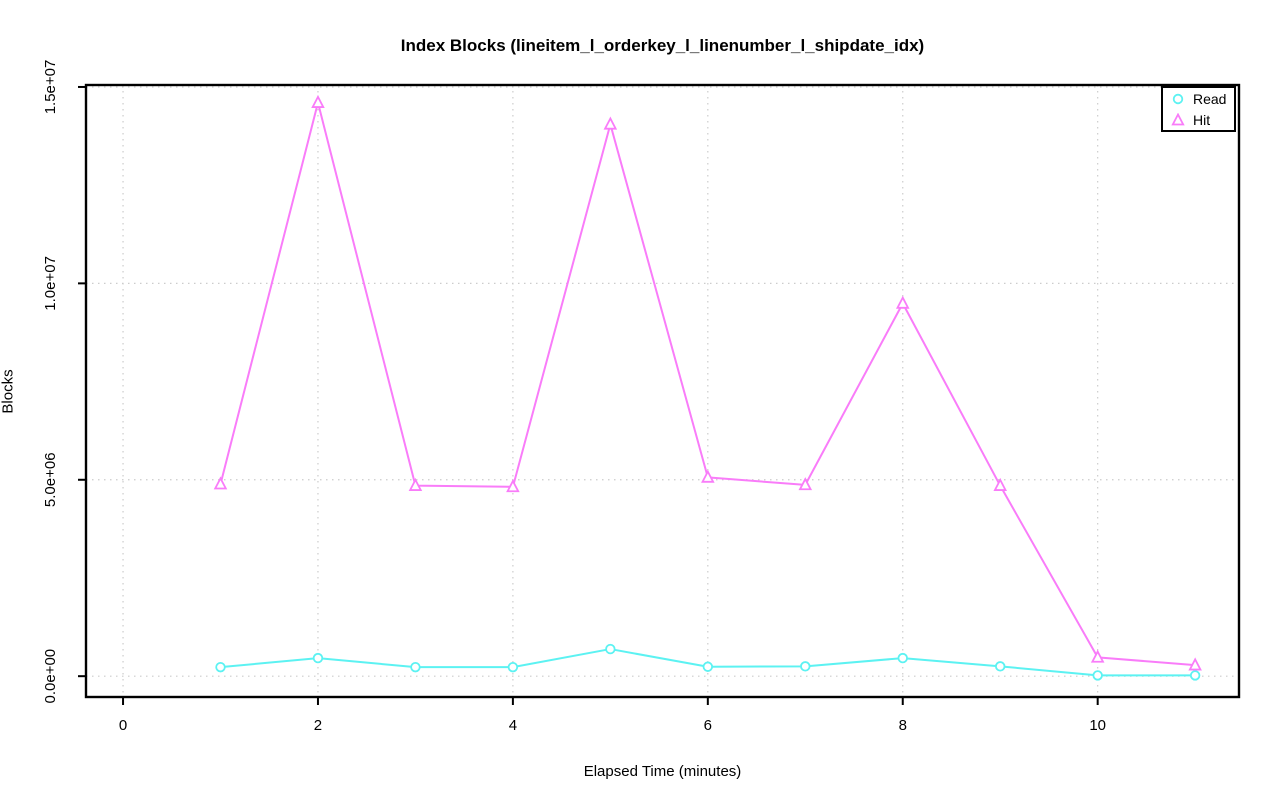  What do you see at coordinates (513, 725) in the screenshot?
I see `x-tick-label: 4` at bounding box center [513, 725].